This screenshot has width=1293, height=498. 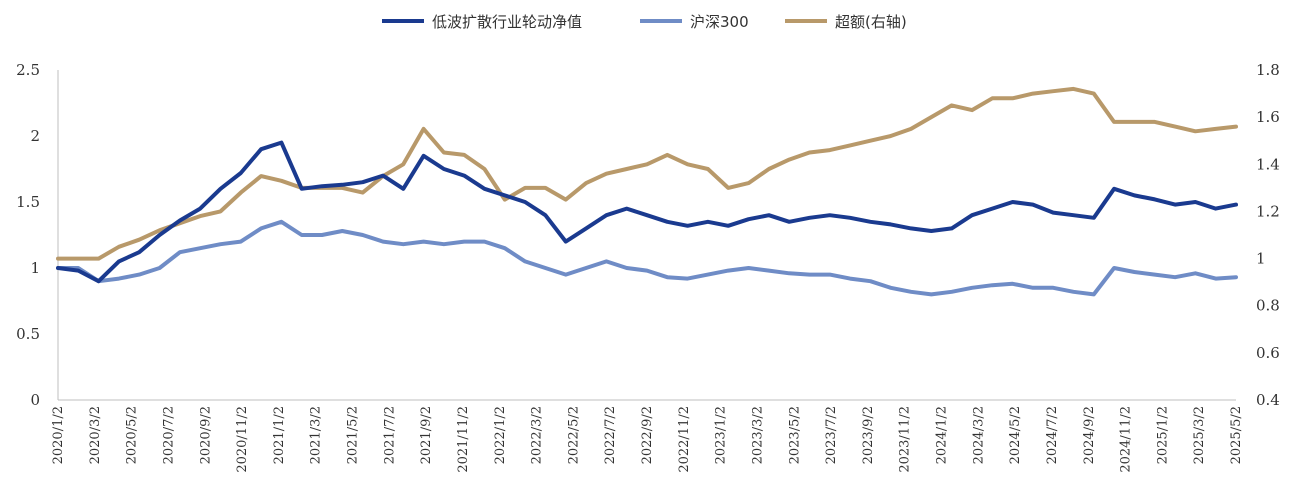 I want to click on x-tick-label: 2021/3/2, so click(x=316, y=435).